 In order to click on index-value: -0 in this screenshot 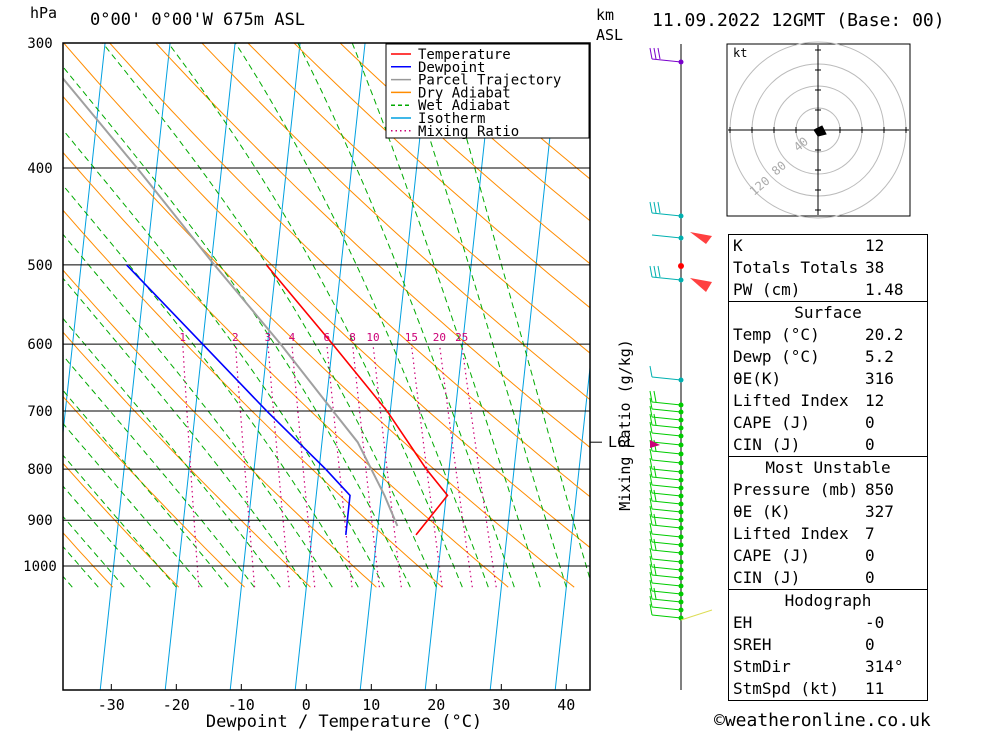, I will do `click(875, 622)`.